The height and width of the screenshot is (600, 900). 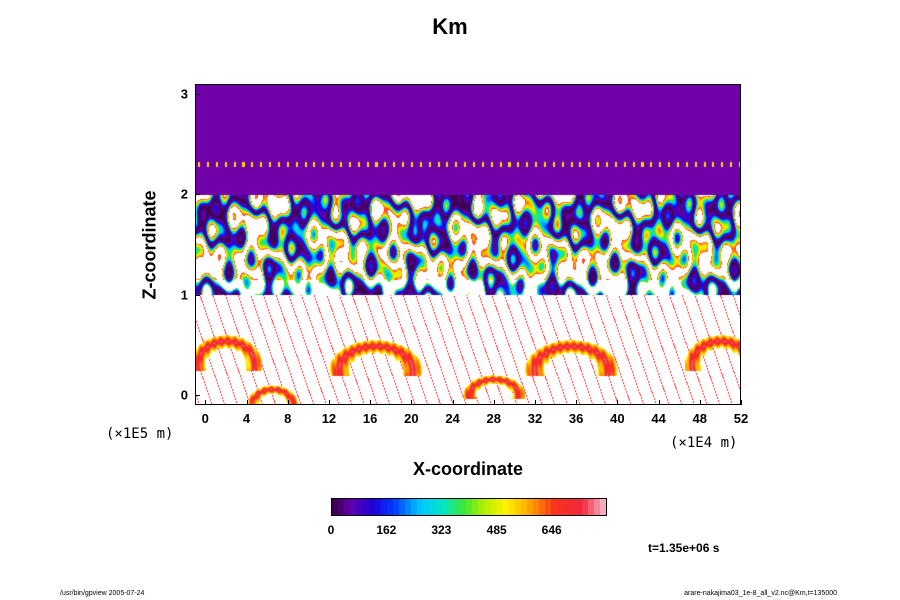 I want to click on y-axis-label: Z-coordinate, so click(x=149, y=245).